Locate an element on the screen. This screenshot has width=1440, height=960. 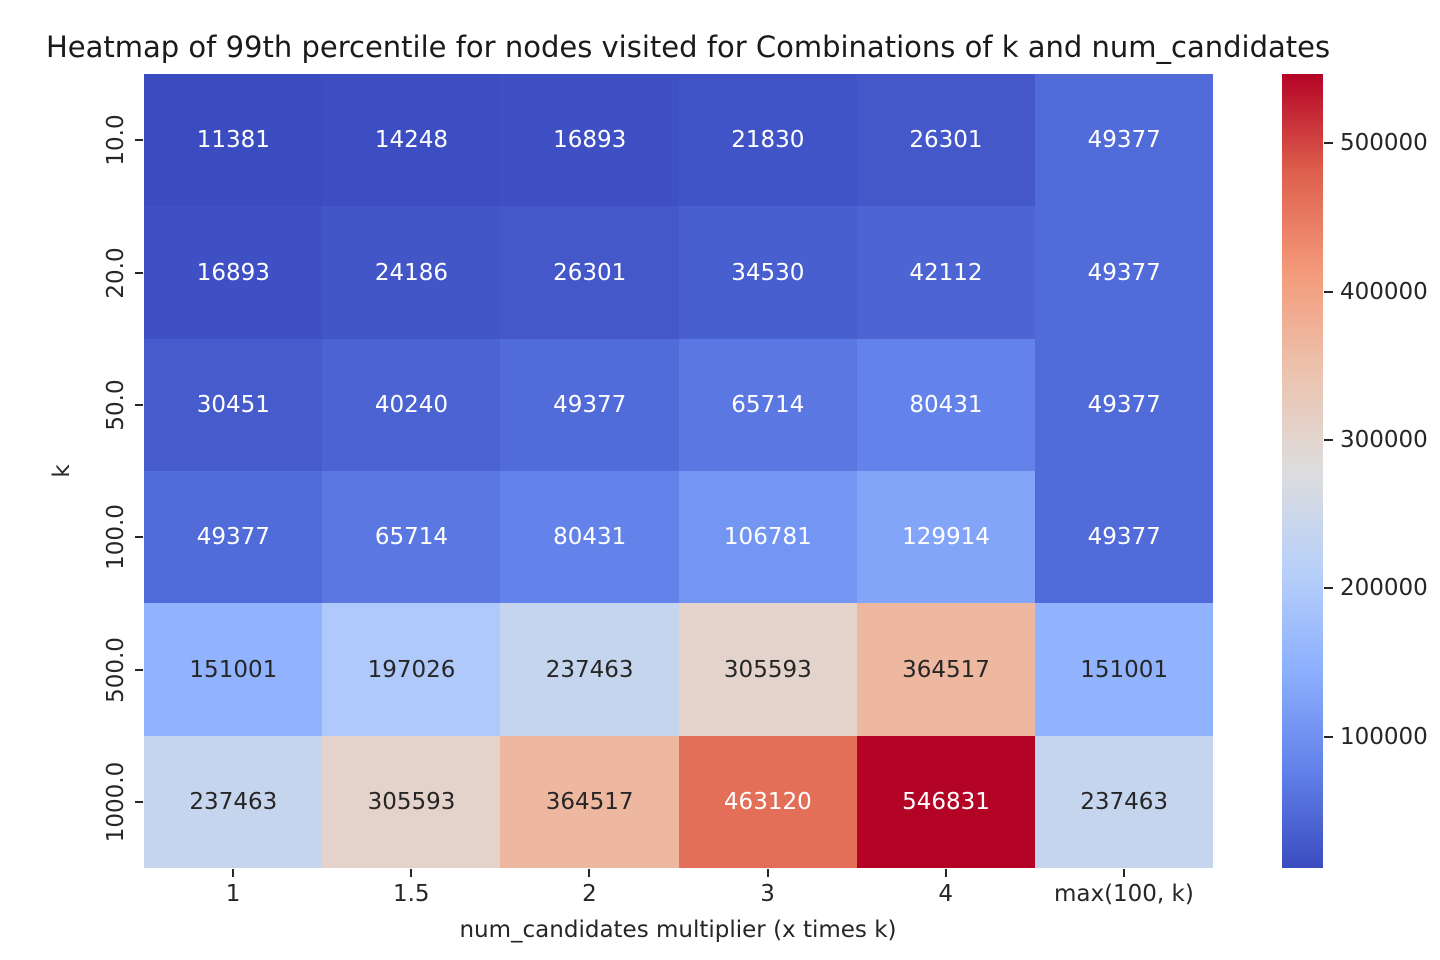
x-tick-label: max(100, k) is located at coordinates (1123, 894).